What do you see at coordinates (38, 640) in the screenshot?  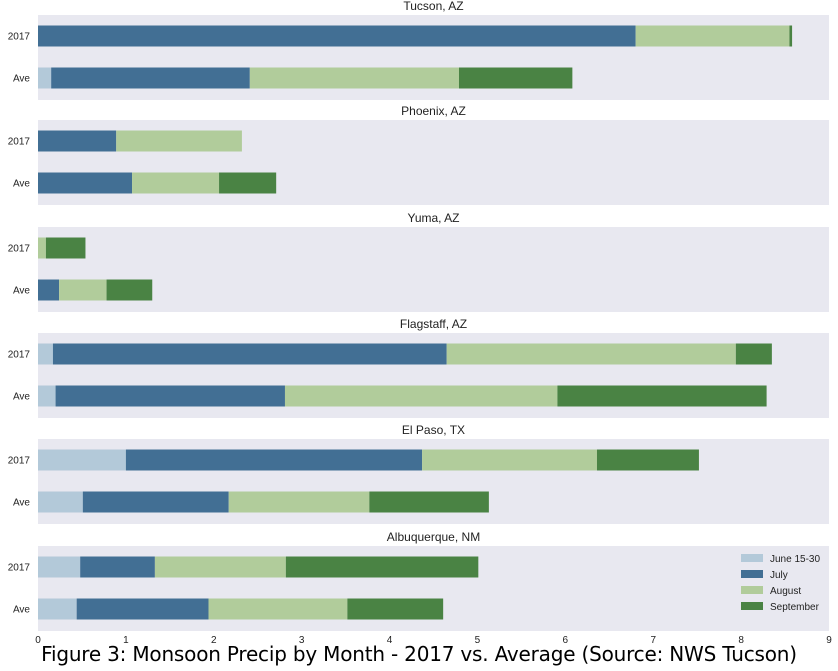 I see `xtick-label: 0` at bounding box center [38, 640].